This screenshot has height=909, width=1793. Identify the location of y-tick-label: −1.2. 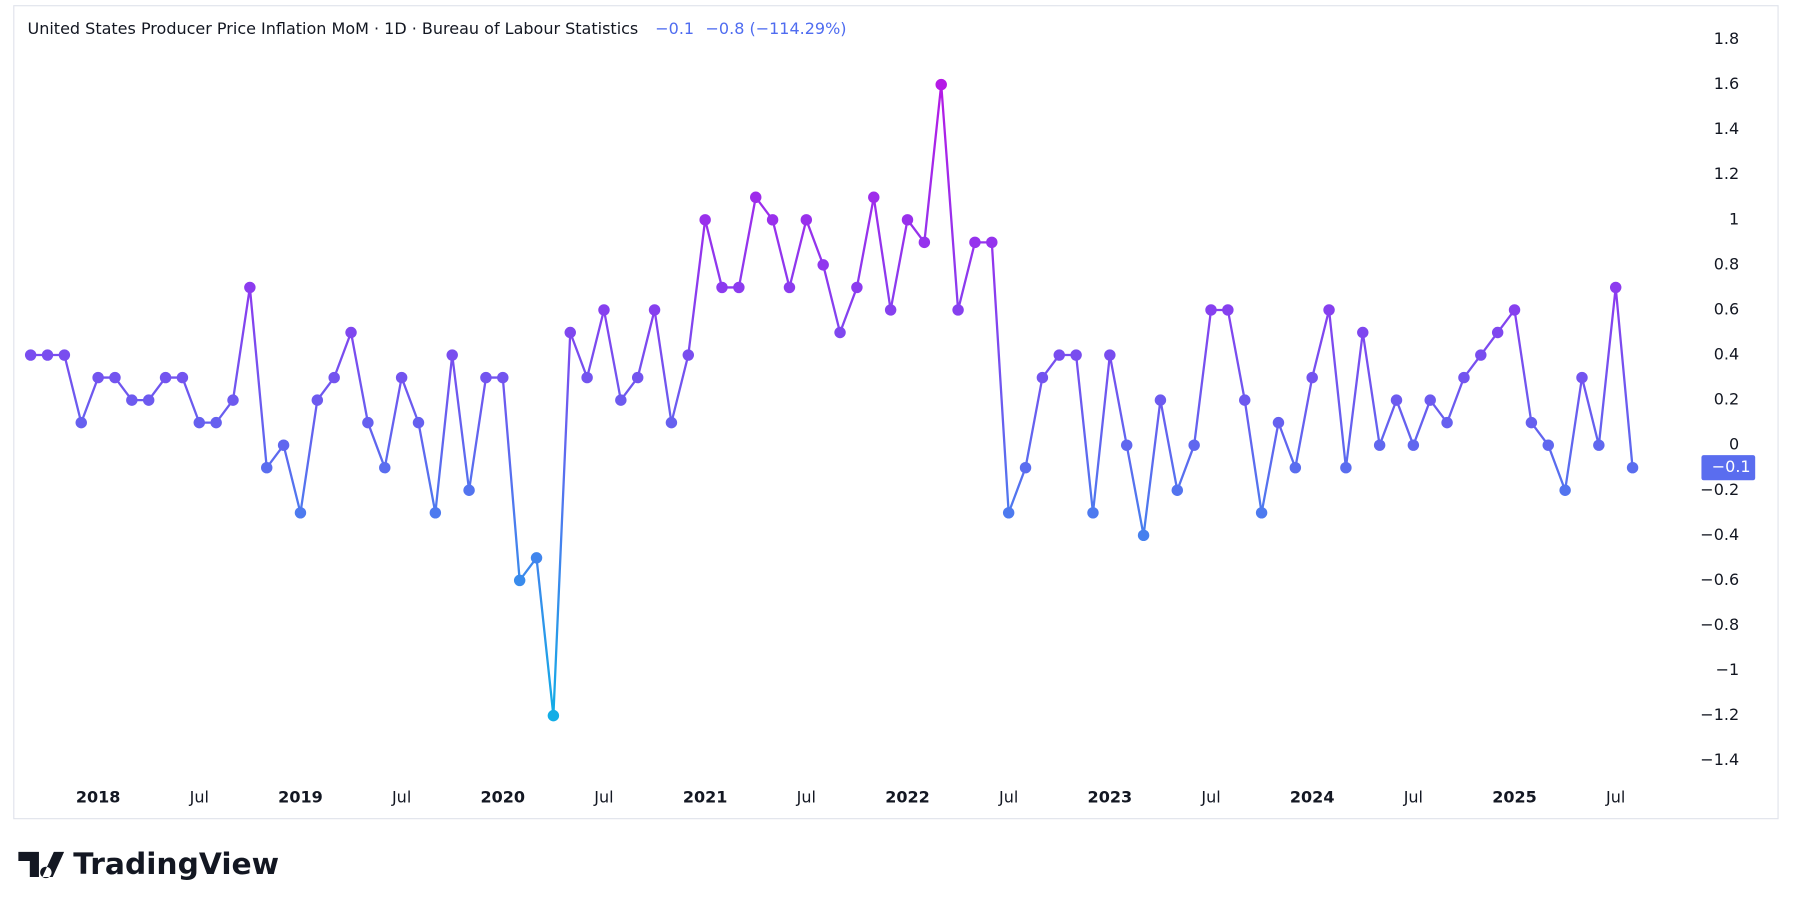
(1719, 714).